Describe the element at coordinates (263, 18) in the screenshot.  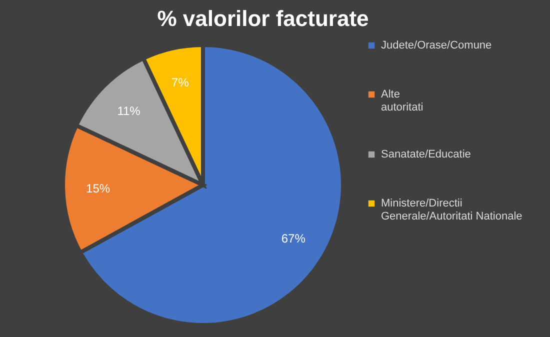
I see `chart-title: % valorilor facturate` at that location.